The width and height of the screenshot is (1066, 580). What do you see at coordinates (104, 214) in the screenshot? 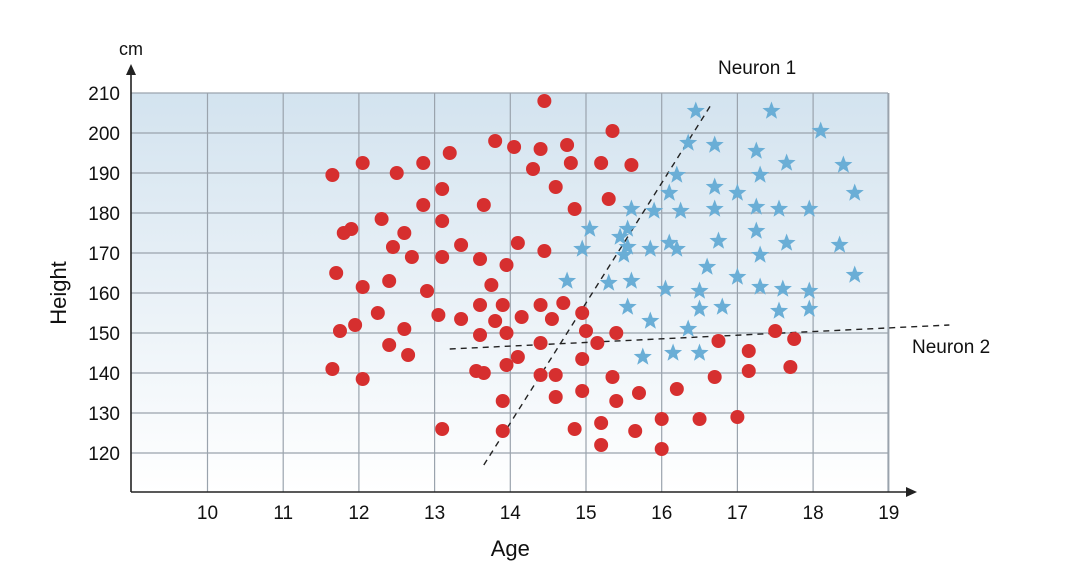
I see `y-tick-label: 180` at bounding box center [104, 214].